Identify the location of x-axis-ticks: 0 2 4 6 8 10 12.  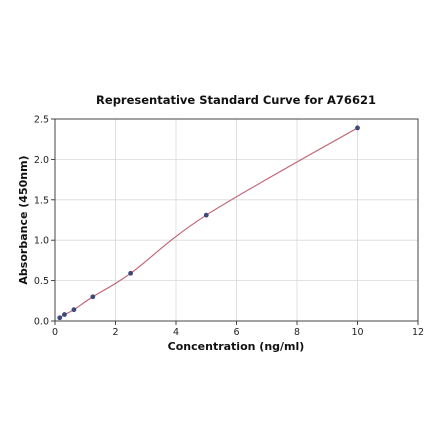
(238, 329).